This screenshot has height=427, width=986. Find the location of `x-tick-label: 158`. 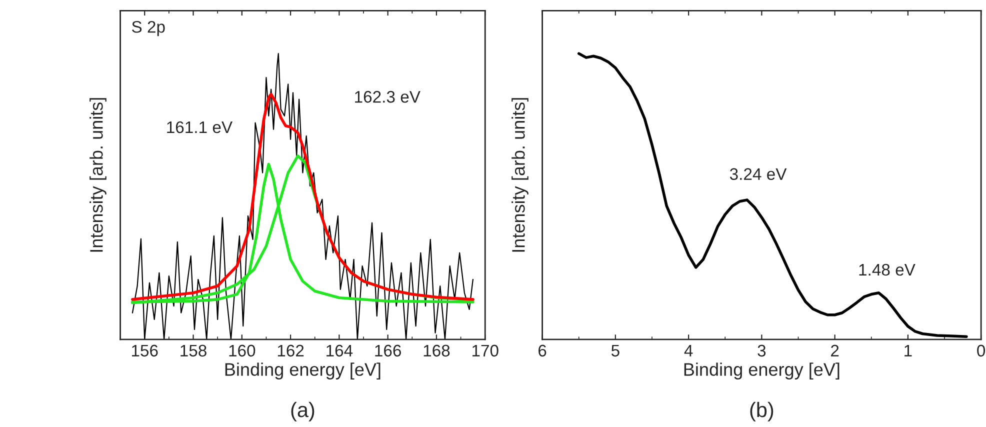

x-tick-label: 158 is located at coordinates (193, 350).